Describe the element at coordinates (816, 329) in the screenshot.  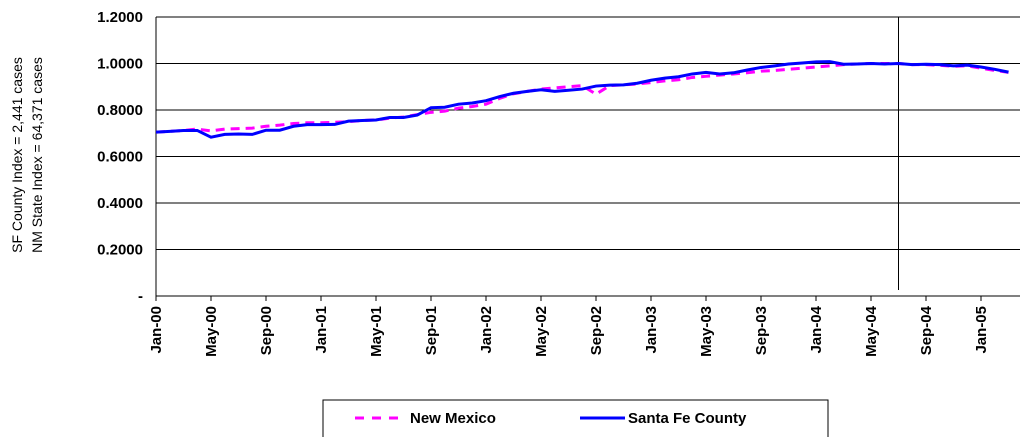
I see `x-tick-label: Jan-04` at that location.